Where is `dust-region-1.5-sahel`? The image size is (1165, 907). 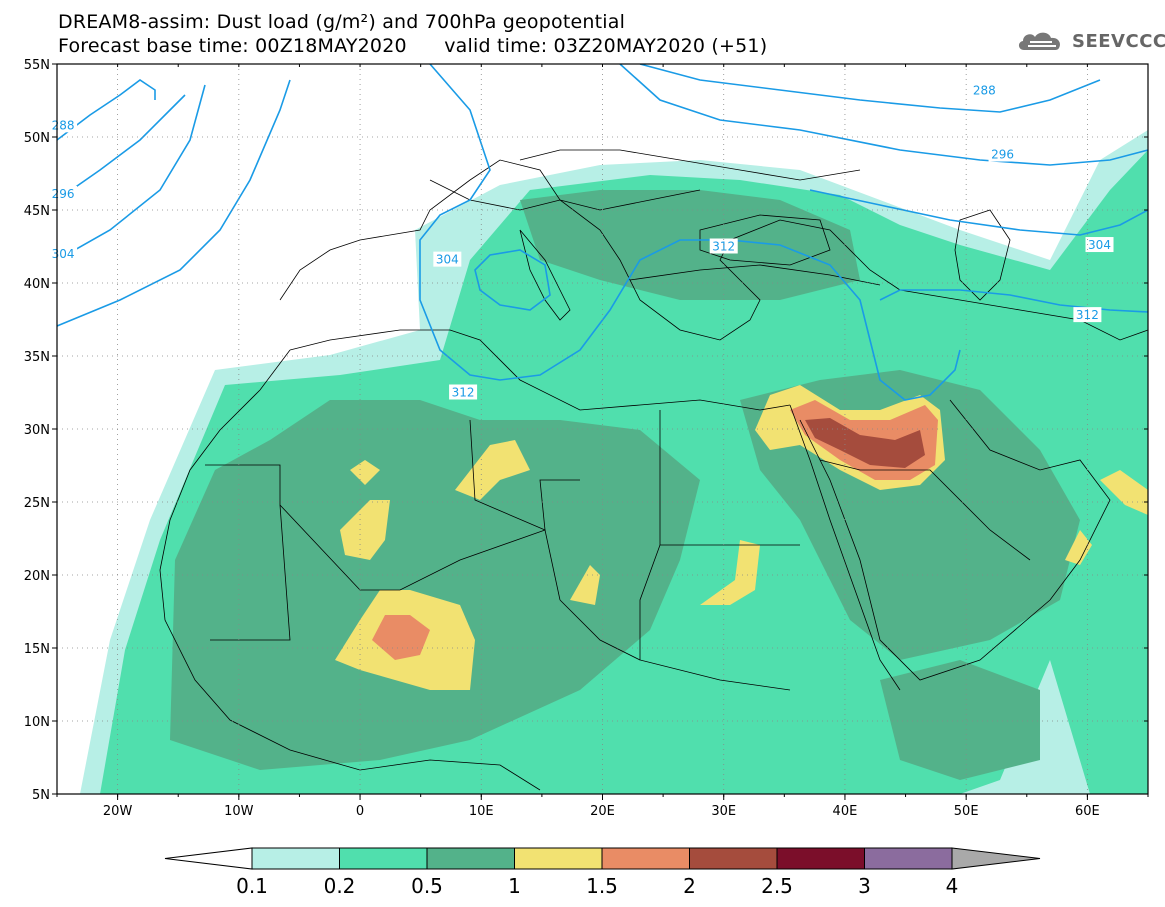
dust-region-1.5-sahel is located at coordinates (401, 637).